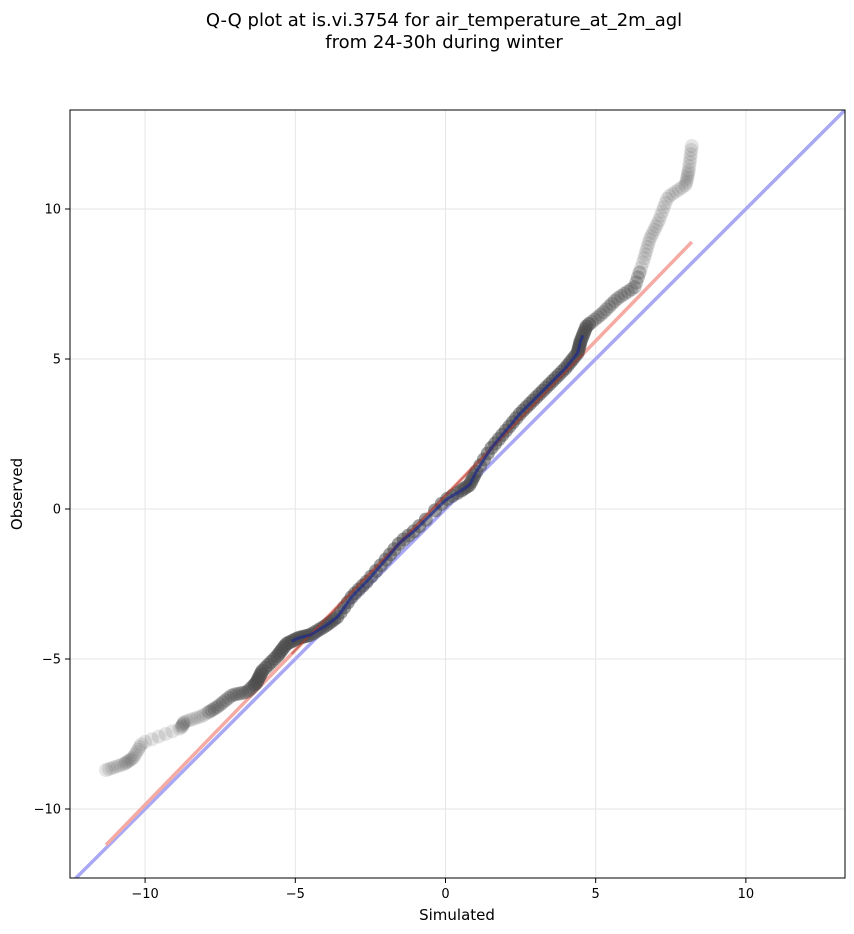 This screenshot has width=854, height=934. I want to click on x-tick-label: 5, so click(596, 894).